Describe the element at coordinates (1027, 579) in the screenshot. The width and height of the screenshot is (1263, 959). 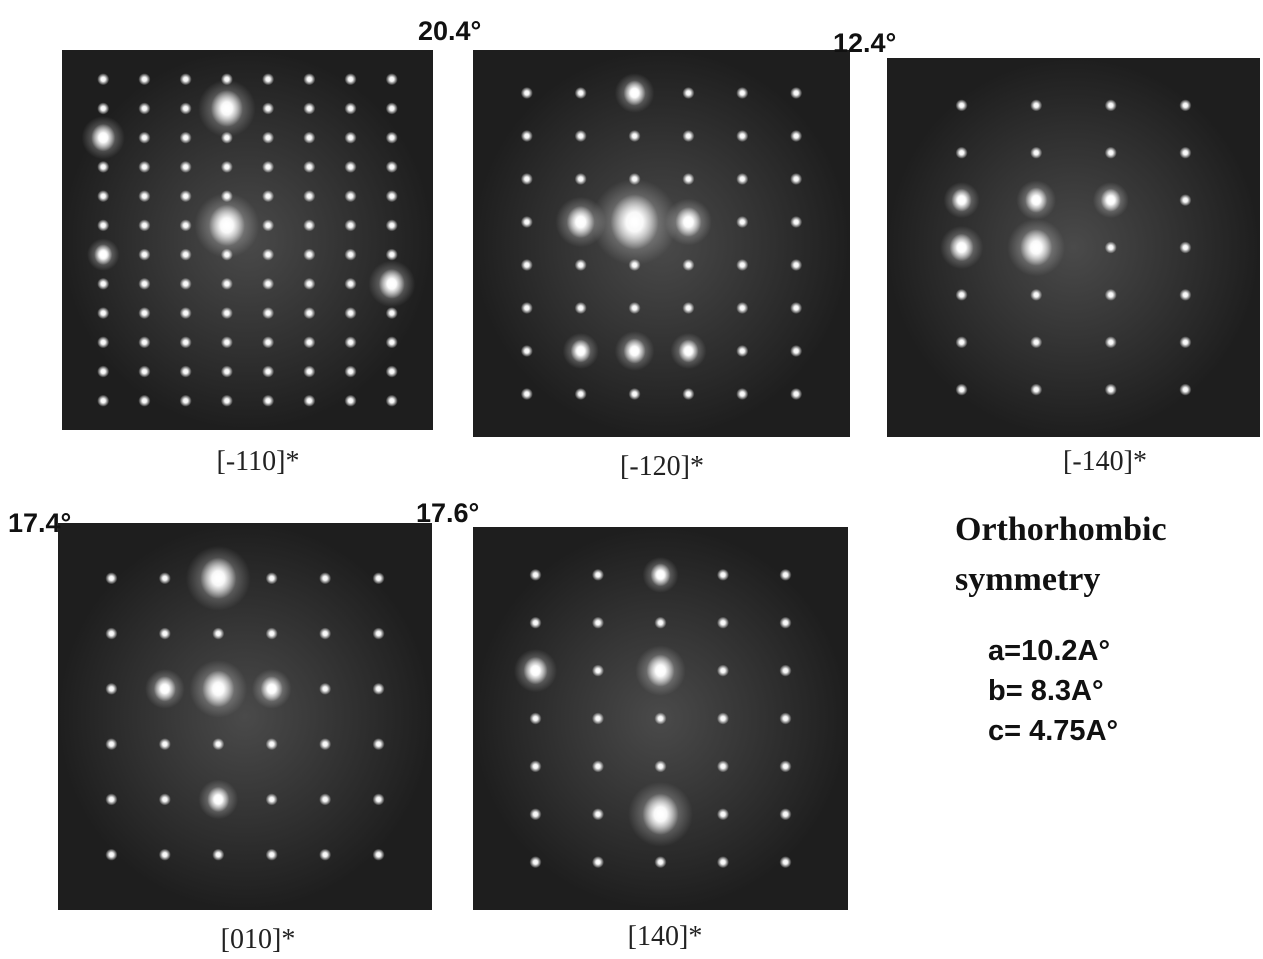
I see `symmetry-subtitle: symmetry` at that location.